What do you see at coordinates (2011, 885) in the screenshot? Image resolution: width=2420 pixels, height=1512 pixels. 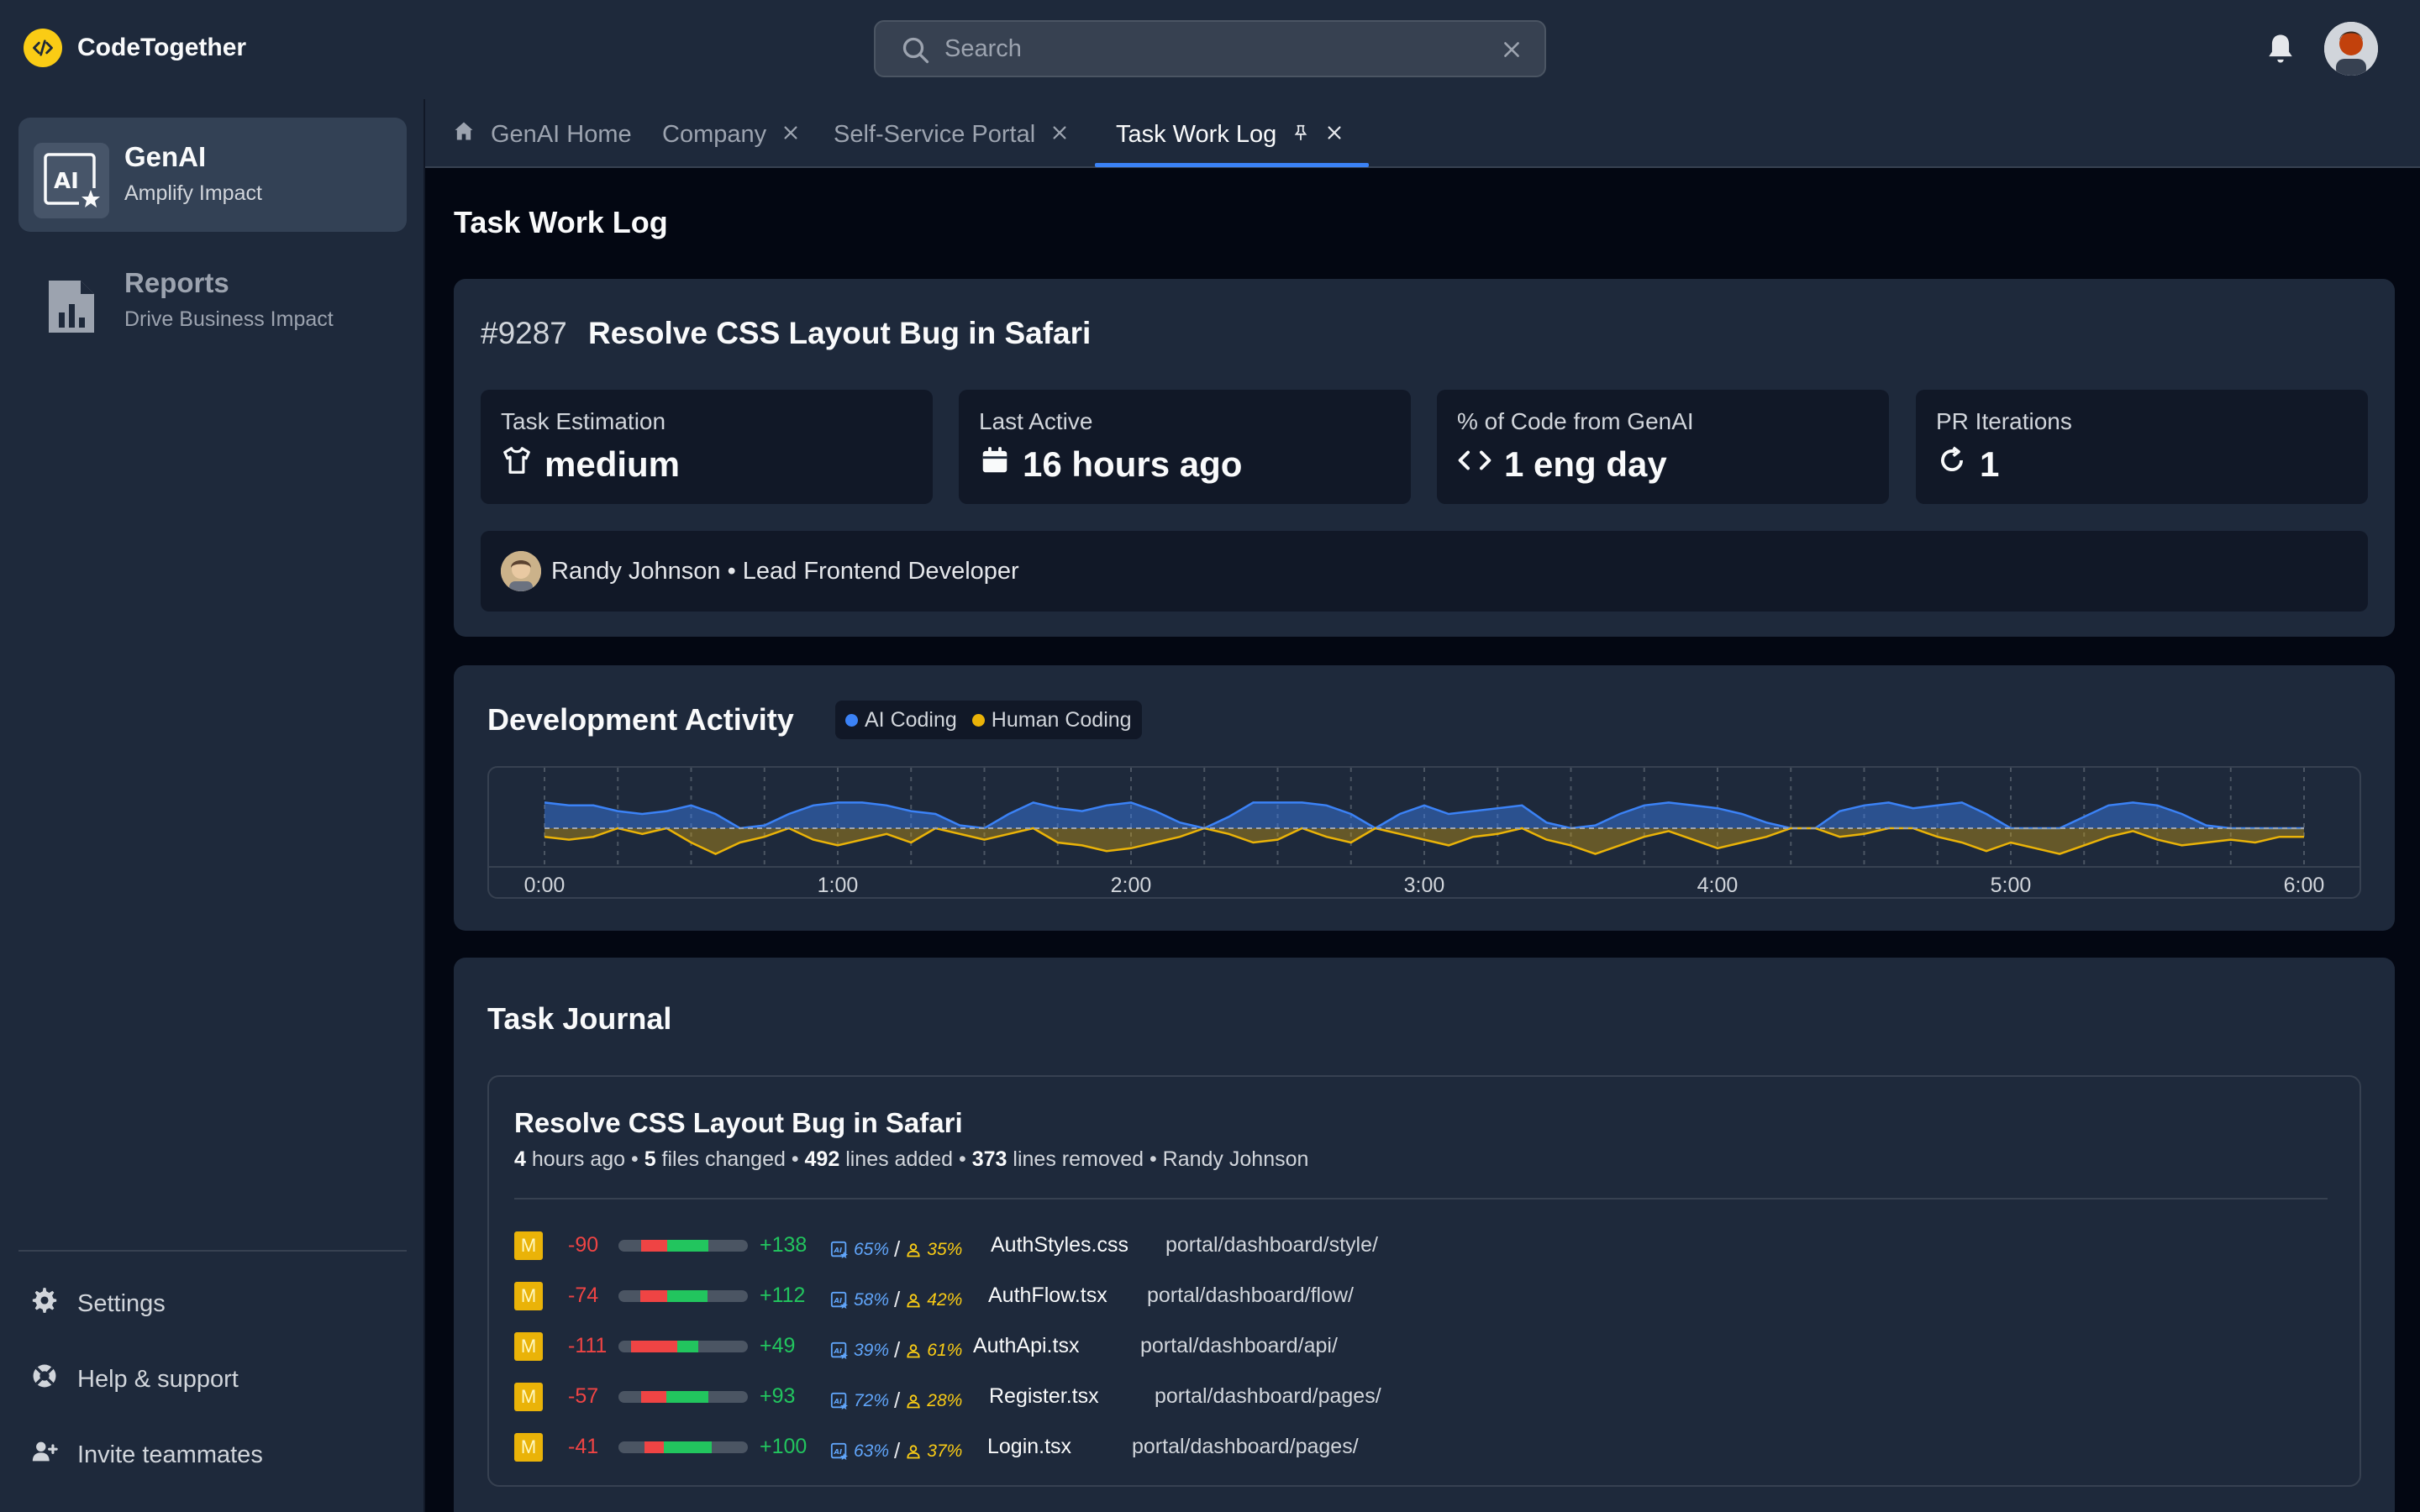 I see `x-tick-label: 5:00` at bounding box center [2011, 885].